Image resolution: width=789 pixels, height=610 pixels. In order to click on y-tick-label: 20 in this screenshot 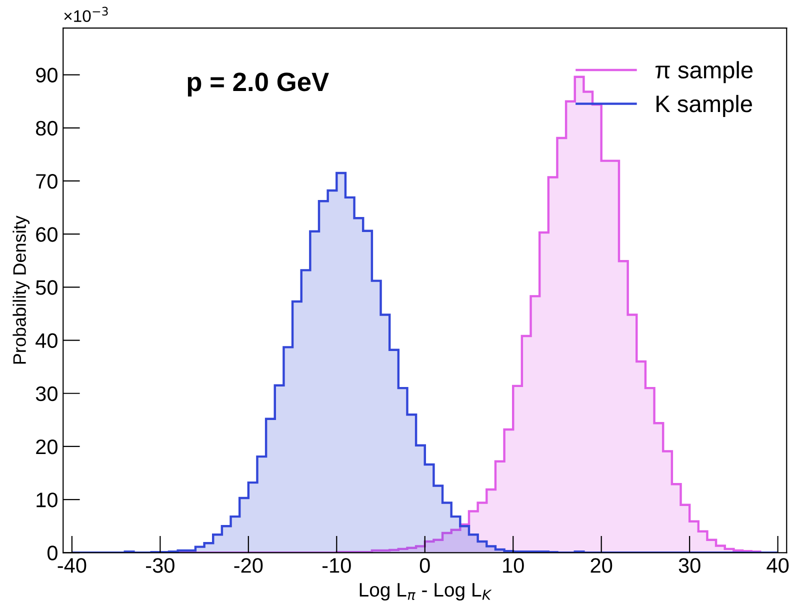, I will do `click(47, 446)`.